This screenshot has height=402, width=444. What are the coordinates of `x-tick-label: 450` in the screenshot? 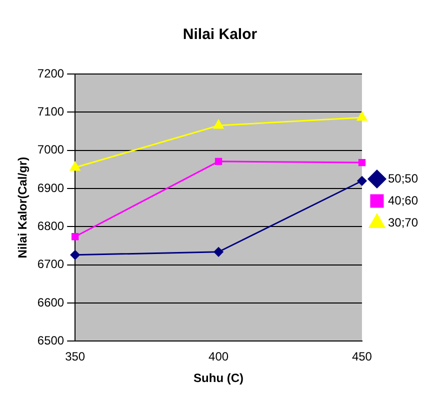 It's located at (362, 357).